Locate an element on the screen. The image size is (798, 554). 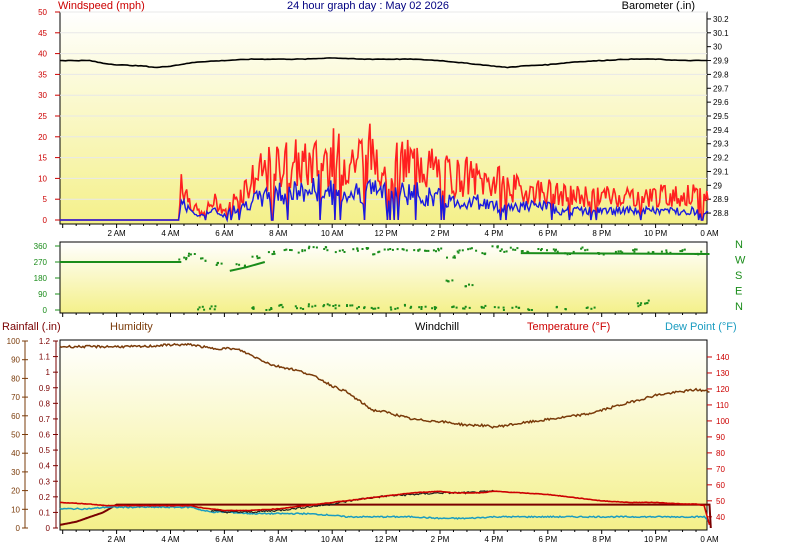
humidity-y-tick-label: 40 is located at coordinates (15, 453).